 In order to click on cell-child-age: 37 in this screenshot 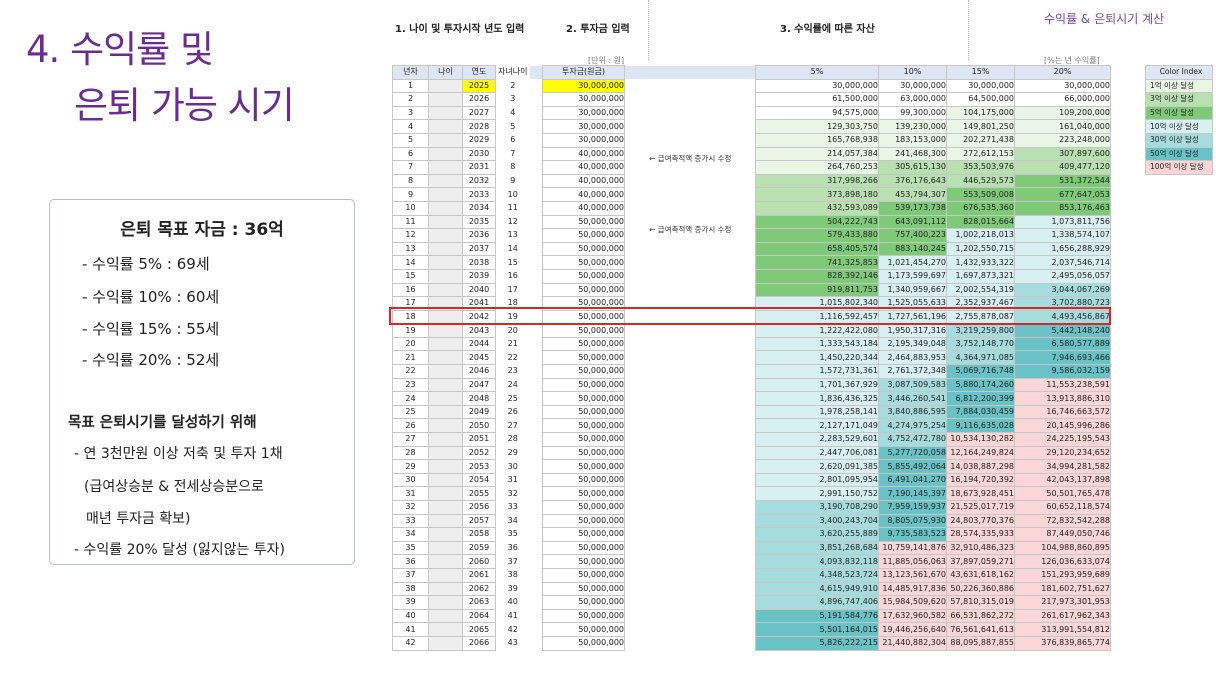, I will do `click(512, 561)`.